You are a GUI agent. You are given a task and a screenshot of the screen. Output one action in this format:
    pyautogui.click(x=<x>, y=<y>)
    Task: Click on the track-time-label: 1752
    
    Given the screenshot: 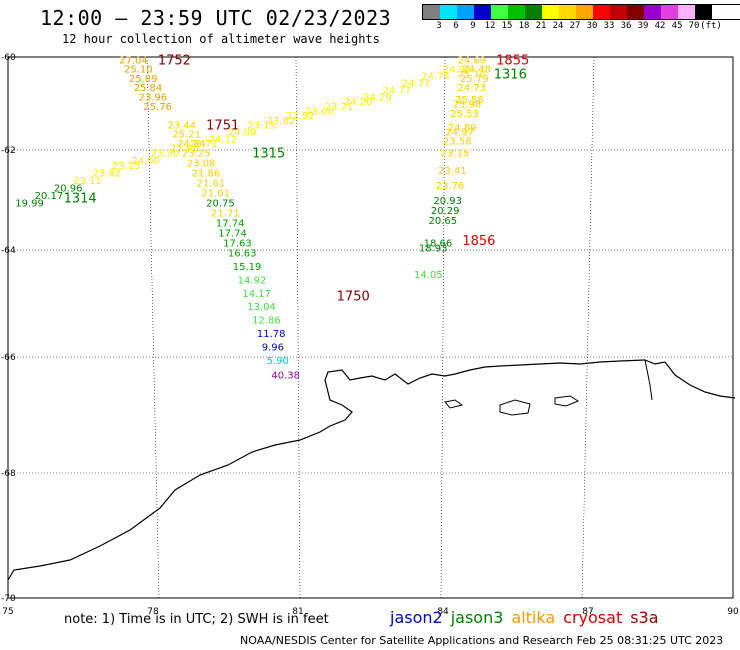 What is the action you would take?
    pyautogui.click(x=174, y=60)
    